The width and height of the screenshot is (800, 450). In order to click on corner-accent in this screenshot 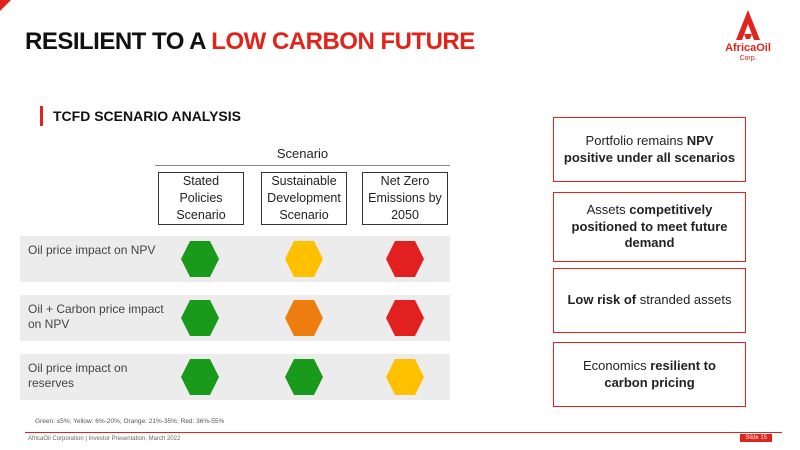, I will do `click(5, 5)`.